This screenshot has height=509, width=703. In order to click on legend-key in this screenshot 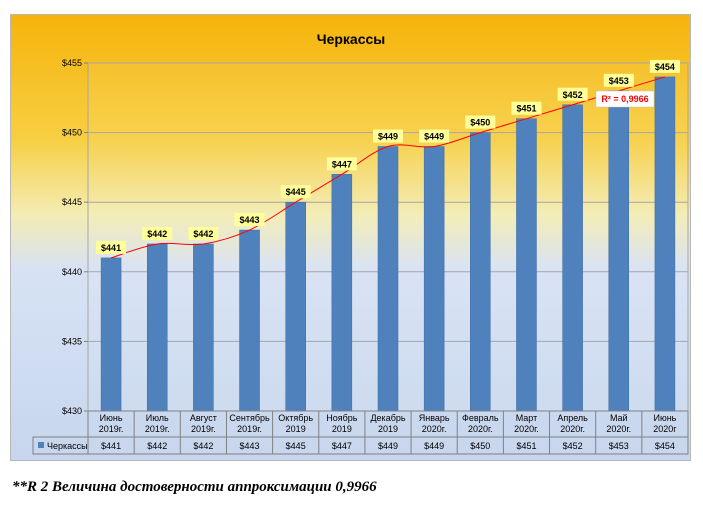, I will do `click(41, 445)`.